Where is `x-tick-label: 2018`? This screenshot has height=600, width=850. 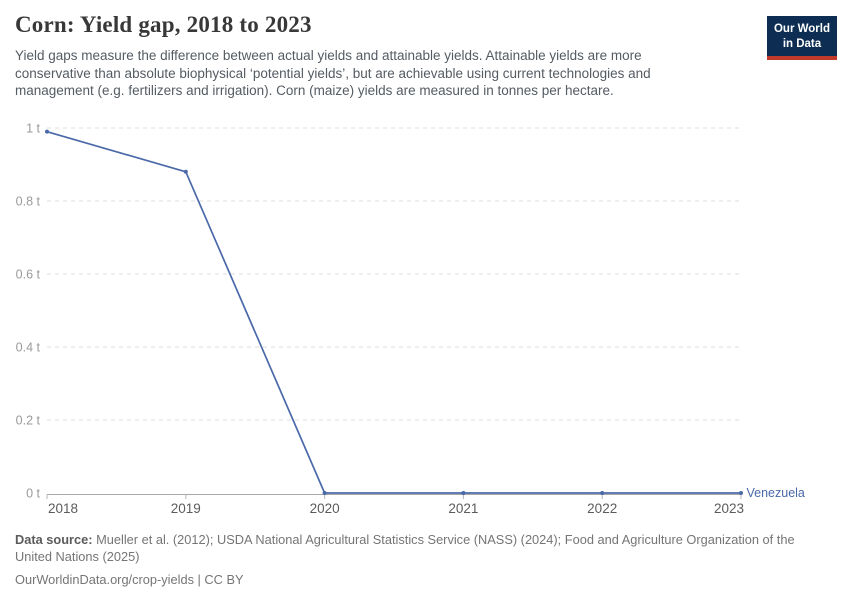 x-tick-label: 2018 is located at coordinates (63, 508).